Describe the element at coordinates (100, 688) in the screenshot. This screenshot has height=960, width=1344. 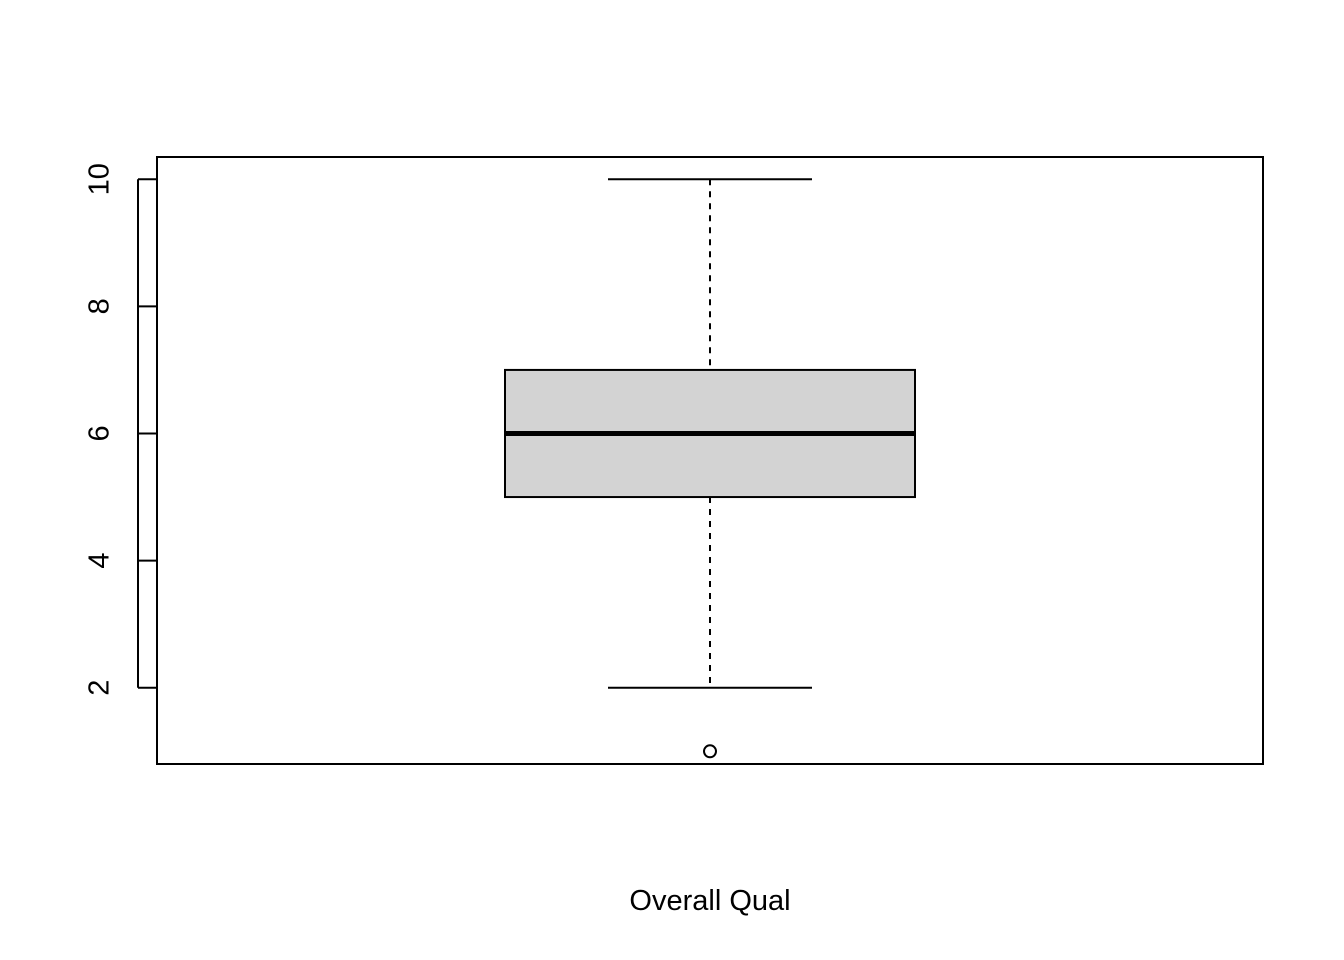
I see `y-tick-label: 2` at that location.